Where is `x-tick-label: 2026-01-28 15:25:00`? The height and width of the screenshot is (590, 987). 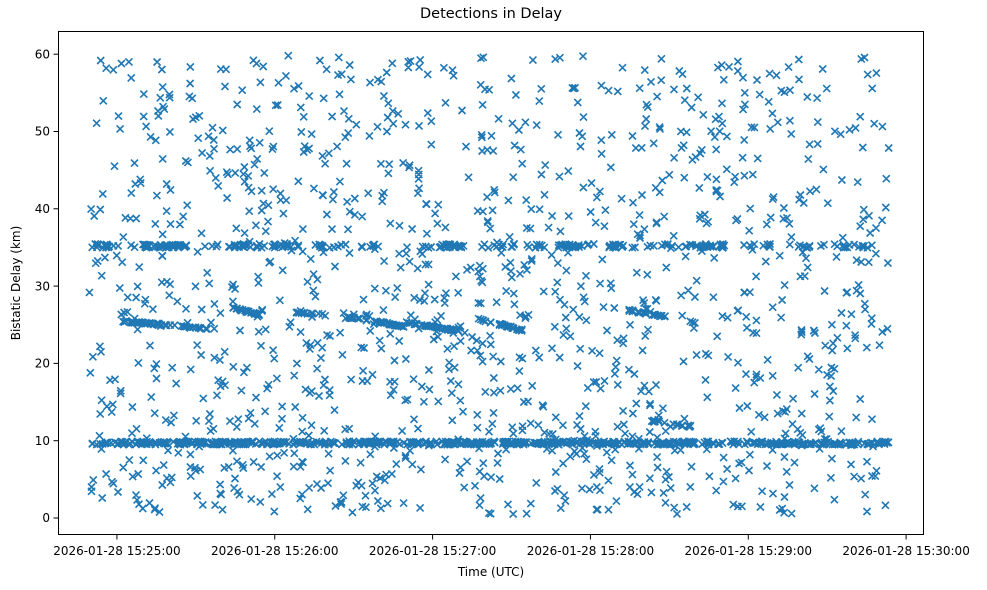
x-tick-label: 2026-01-28 15:25:00 is located at coordinates (116, 551).